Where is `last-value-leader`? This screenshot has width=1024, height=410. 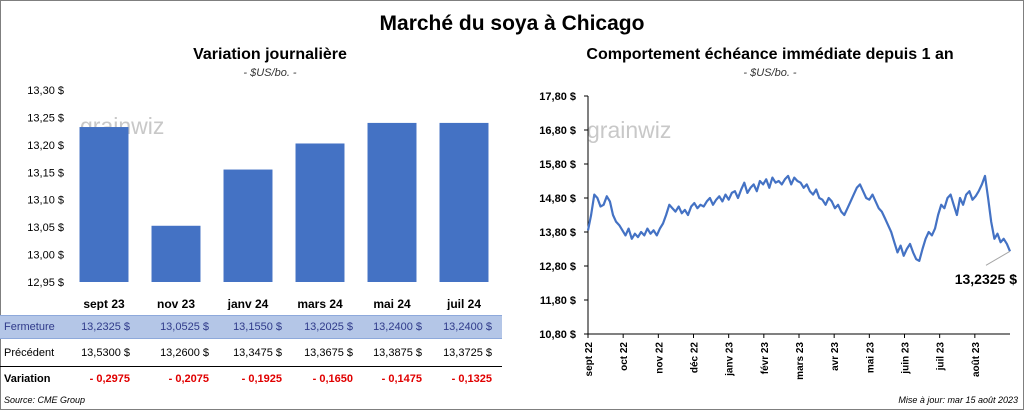
last-value-leader is located at coordinates (998, 258).